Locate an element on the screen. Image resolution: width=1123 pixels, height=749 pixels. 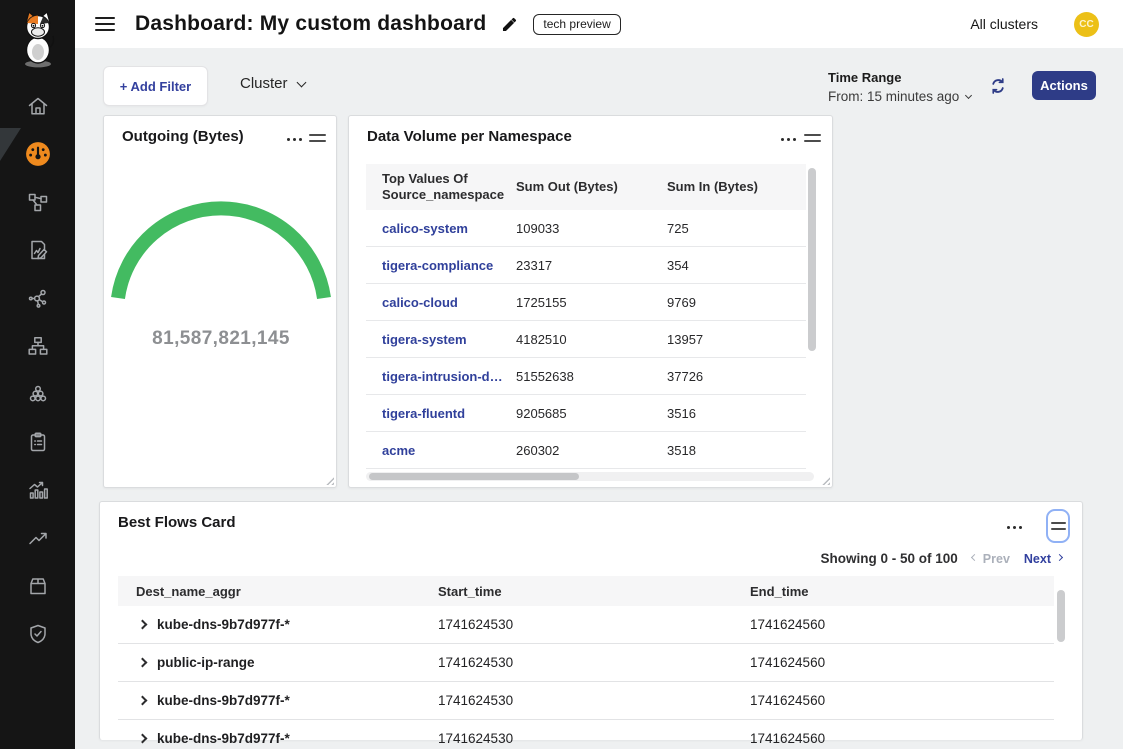
sidebar-item-home is located at coordinates (37, 106).